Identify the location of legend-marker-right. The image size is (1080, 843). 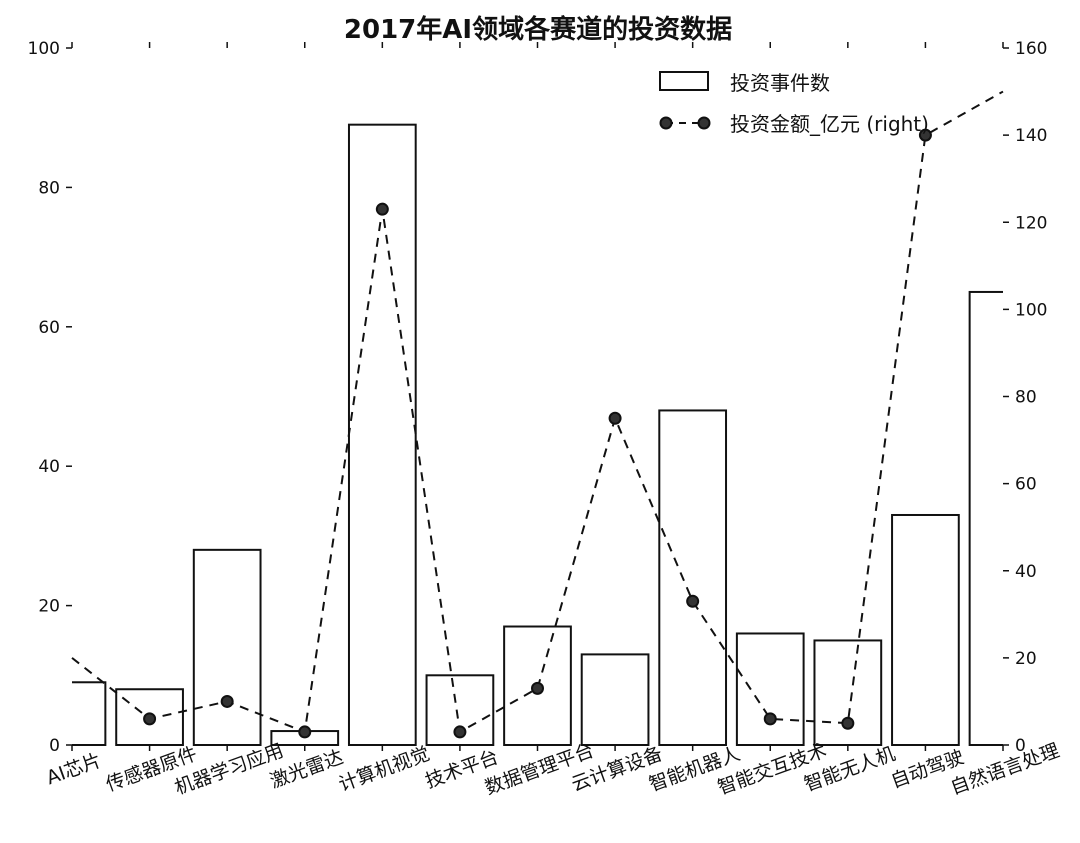
(704, 123).